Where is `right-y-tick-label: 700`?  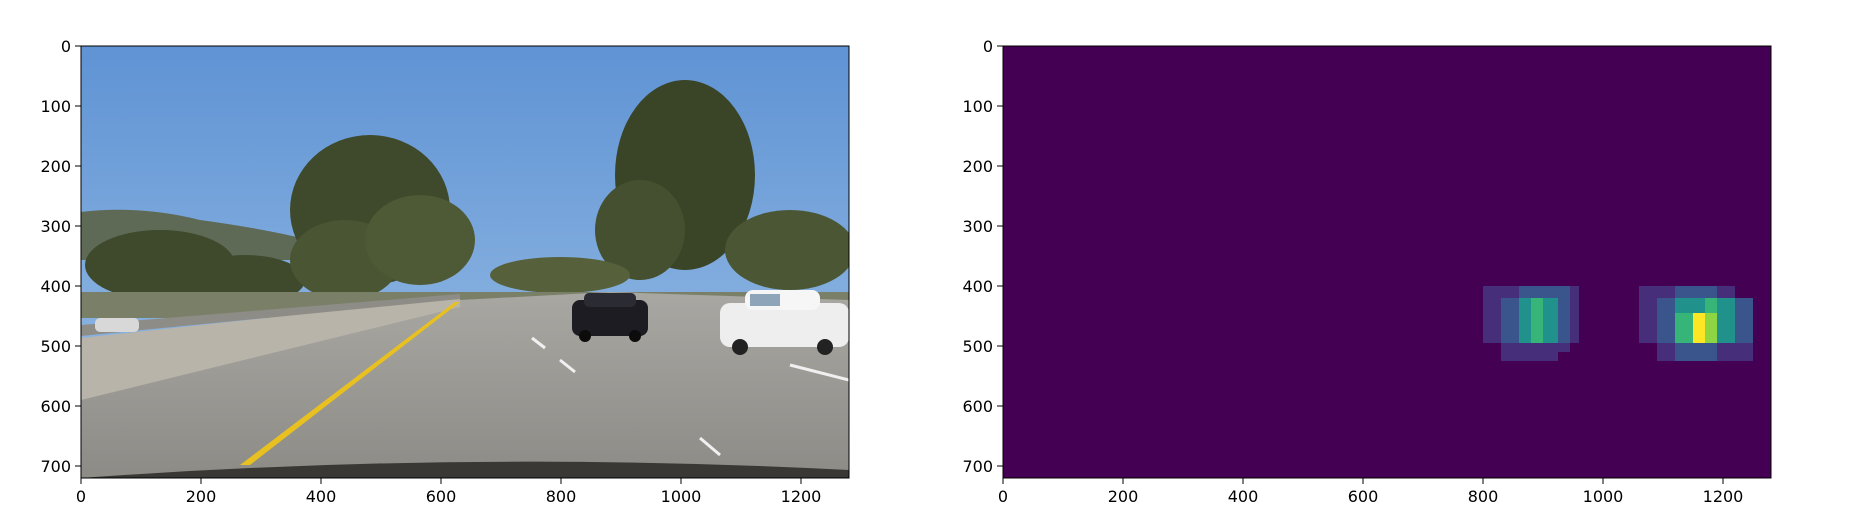
right-y-tick-label: 700 is located at coordinates (977, 466).